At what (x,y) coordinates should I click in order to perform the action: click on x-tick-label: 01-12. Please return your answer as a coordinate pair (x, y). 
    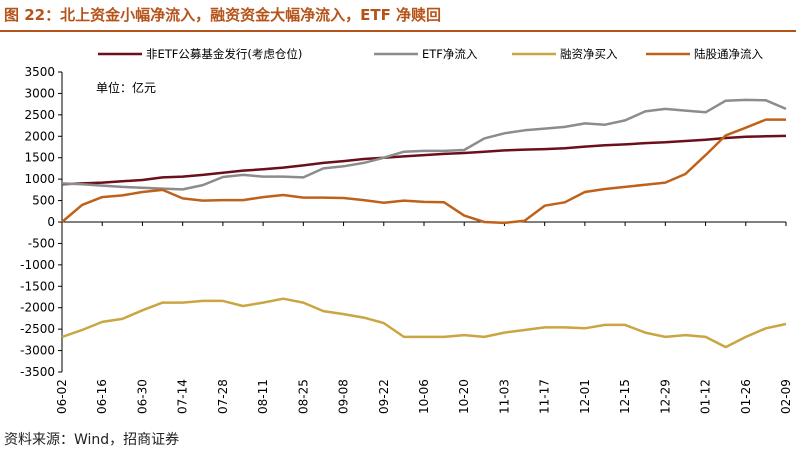
    Looking at the image, I should click on (706, 396).